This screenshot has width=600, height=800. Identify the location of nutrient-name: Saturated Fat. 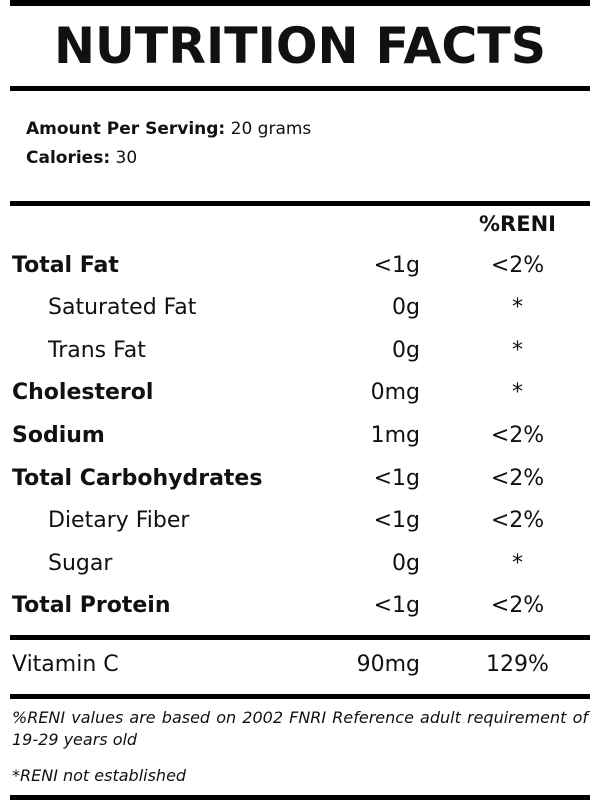
(122, 307).